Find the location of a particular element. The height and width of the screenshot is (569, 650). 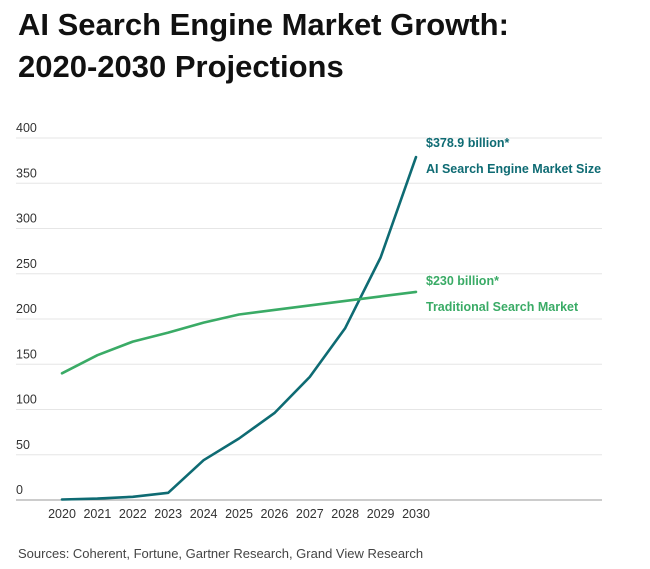

end-label-value-ai: $378.9 billion* is located at coordinates (468, 143).